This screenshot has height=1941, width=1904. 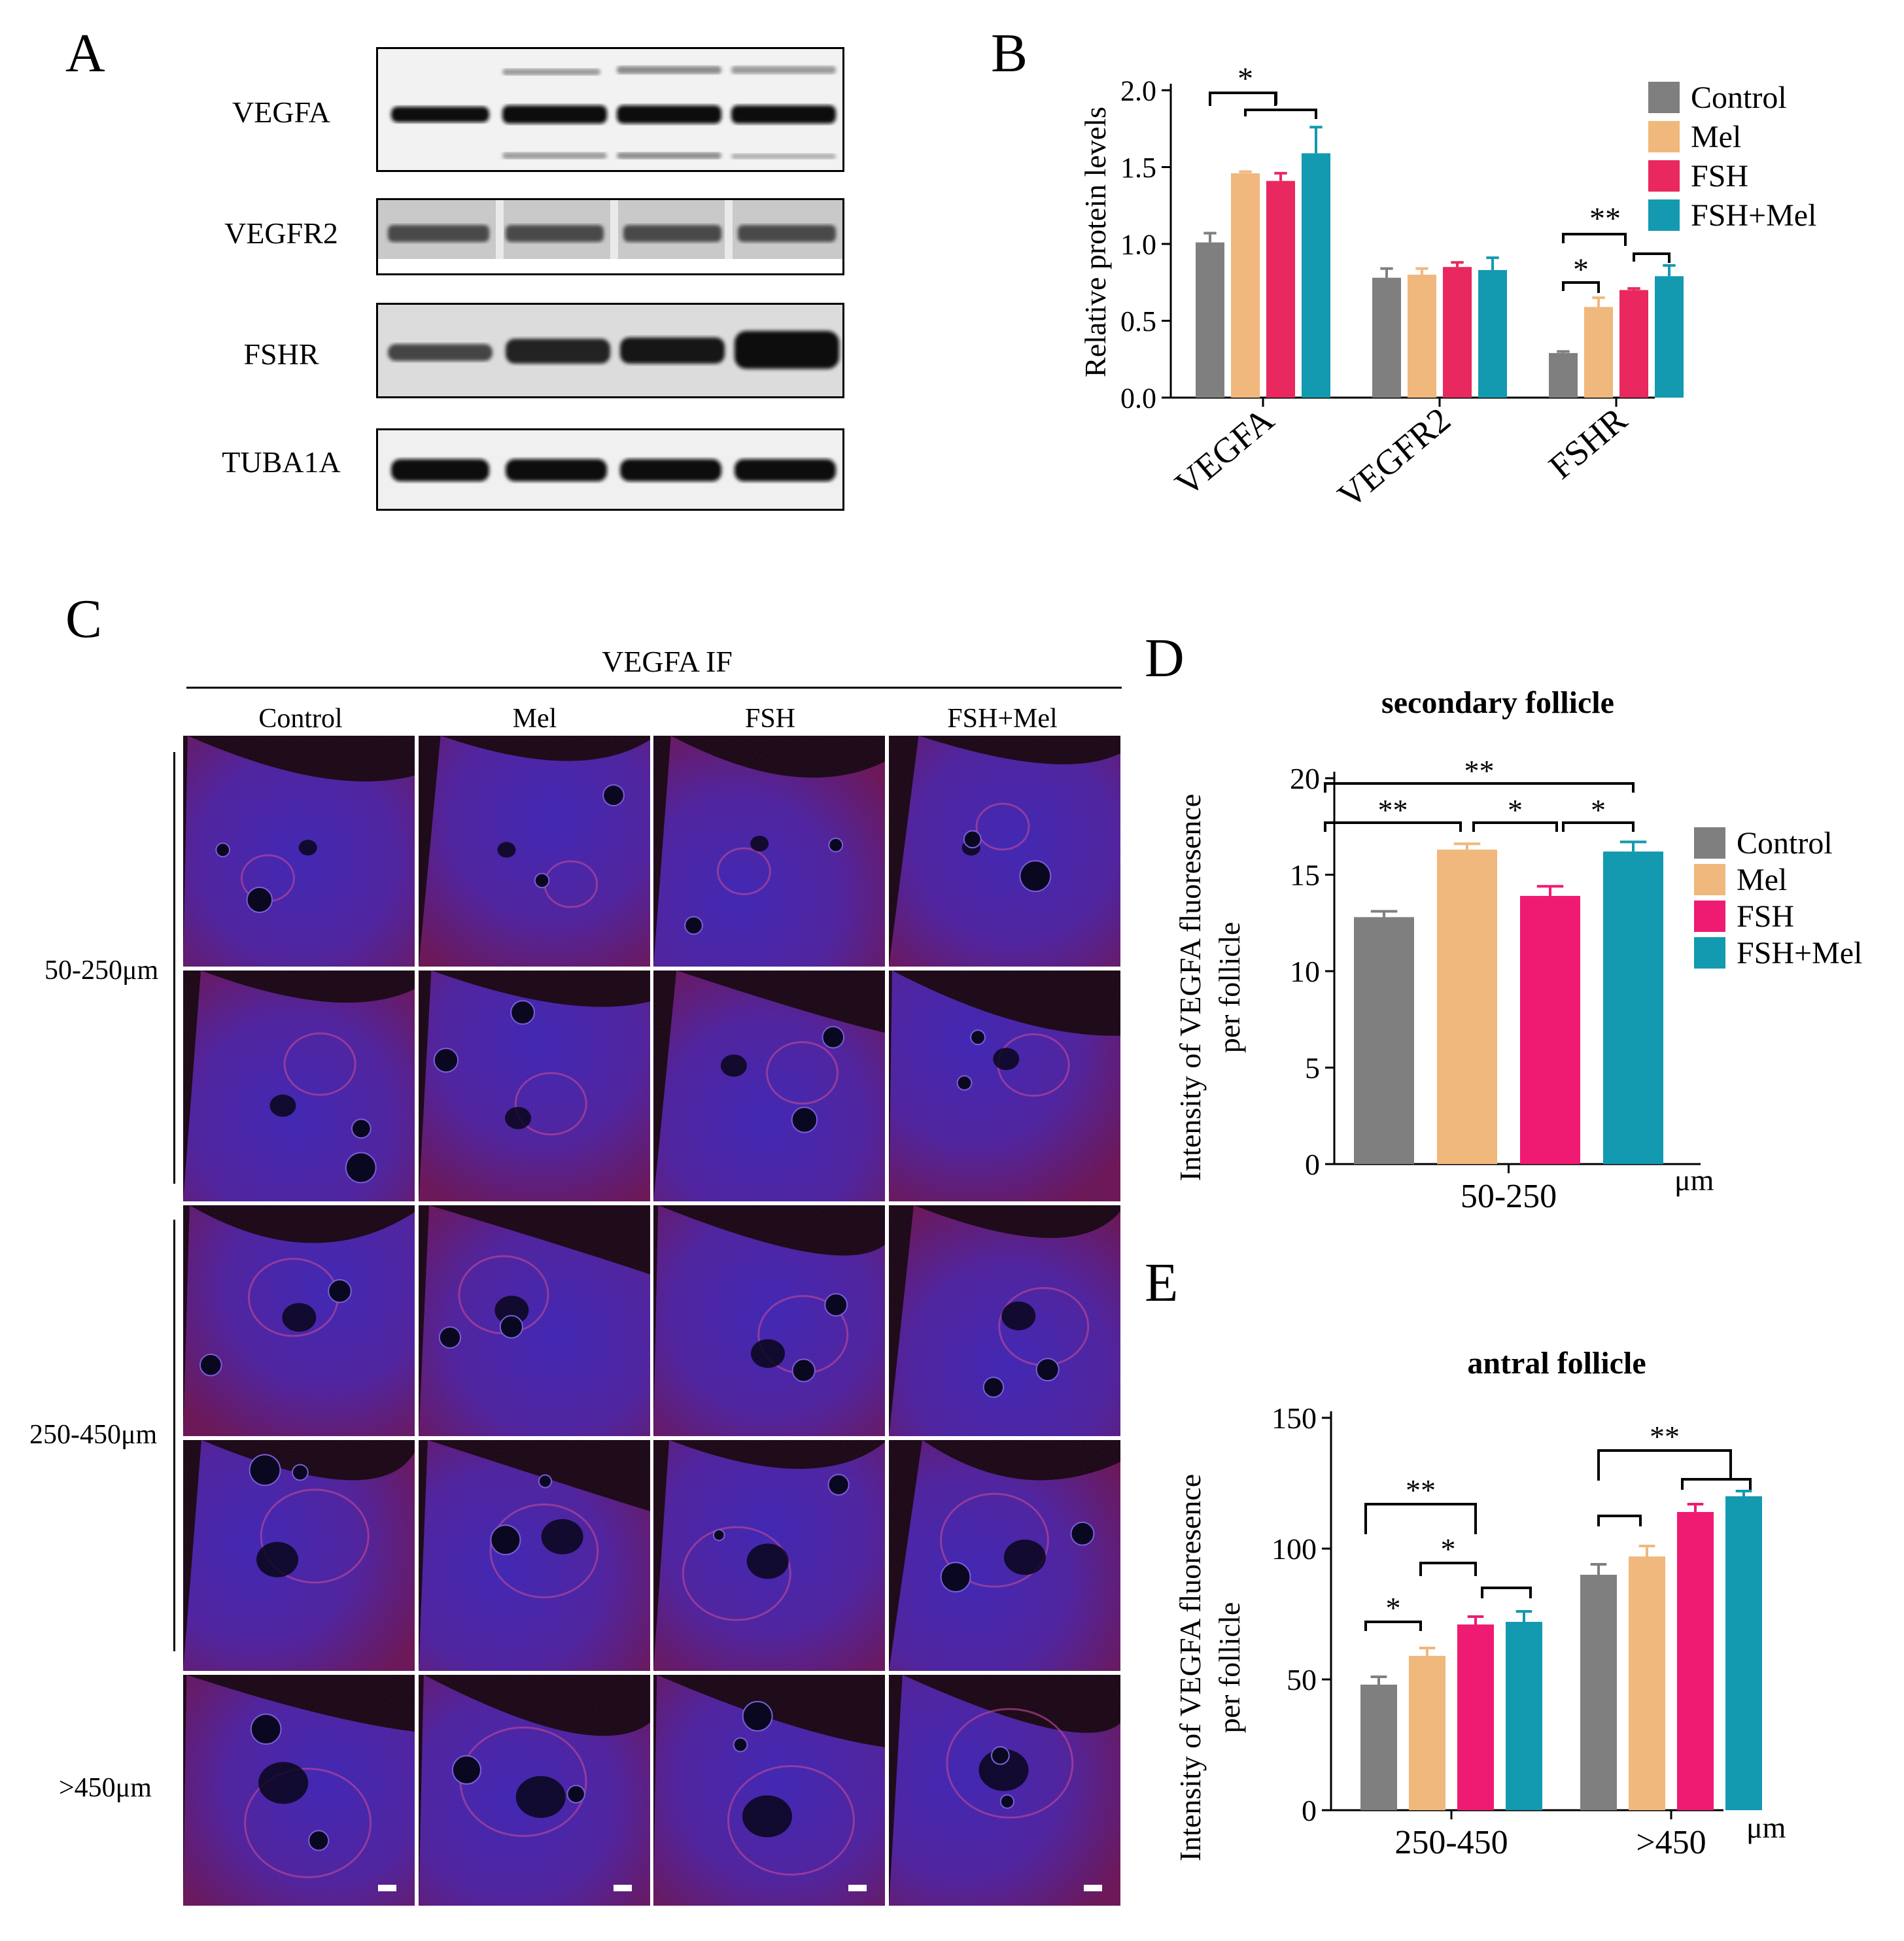 What do you see at coordinates (1739, 97) in the screenshot?
I see `legend-label-control: Control` at bounding box center [1739, 97].